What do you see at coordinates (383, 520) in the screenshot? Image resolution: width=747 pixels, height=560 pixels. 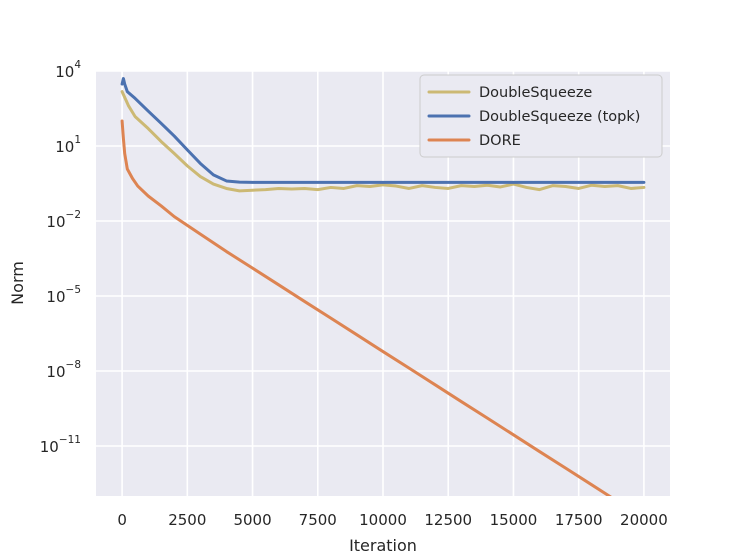 I see `x-tick-label: 10000` at bounding box center [383, 520].